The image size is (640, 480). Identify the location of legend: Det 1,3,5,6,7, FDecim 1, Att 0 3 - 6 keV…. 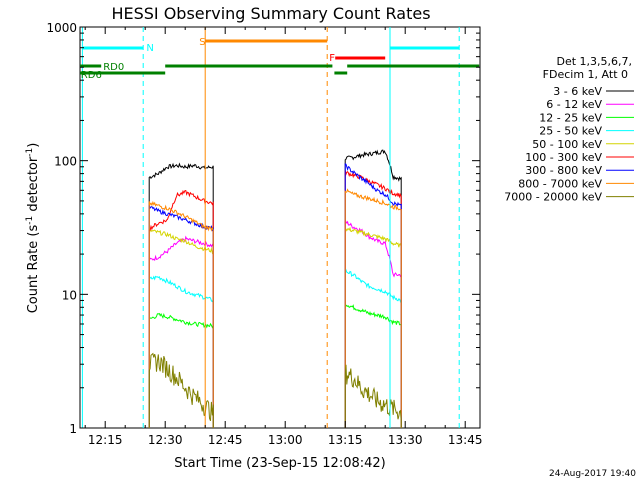
(569, 129).